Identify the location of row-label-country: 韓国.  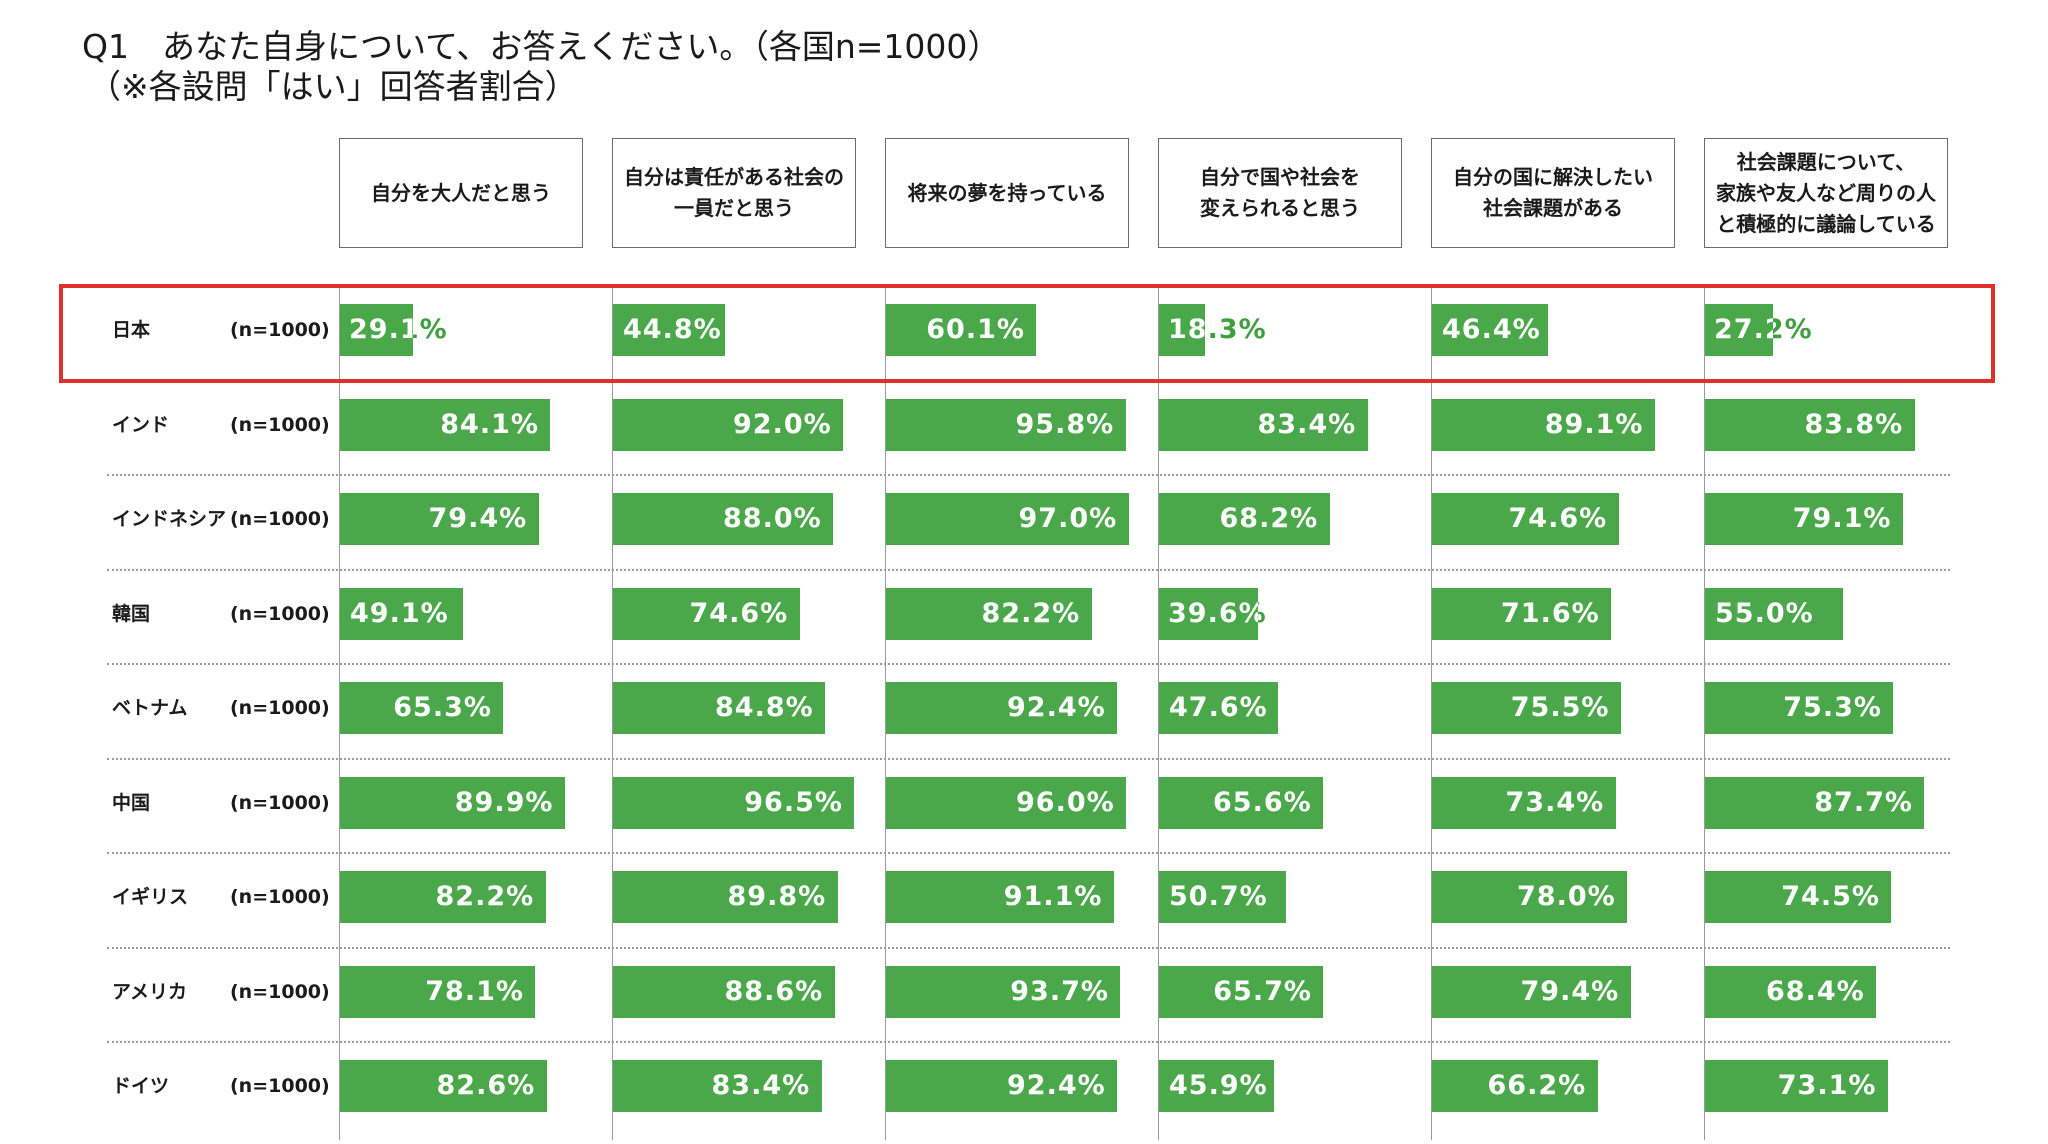
(131, 614).